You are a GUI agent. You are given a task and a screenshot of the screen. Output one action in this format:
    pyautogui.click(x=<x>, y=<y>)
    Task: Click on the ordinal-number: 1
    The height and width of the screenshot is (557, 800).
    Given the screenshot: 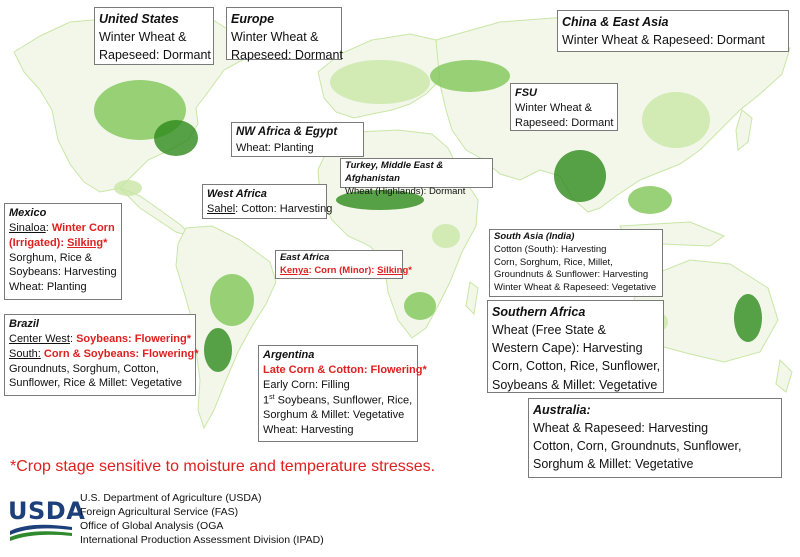 What is the action you would take?
    pyautogui.click(x=266, y=400)
    